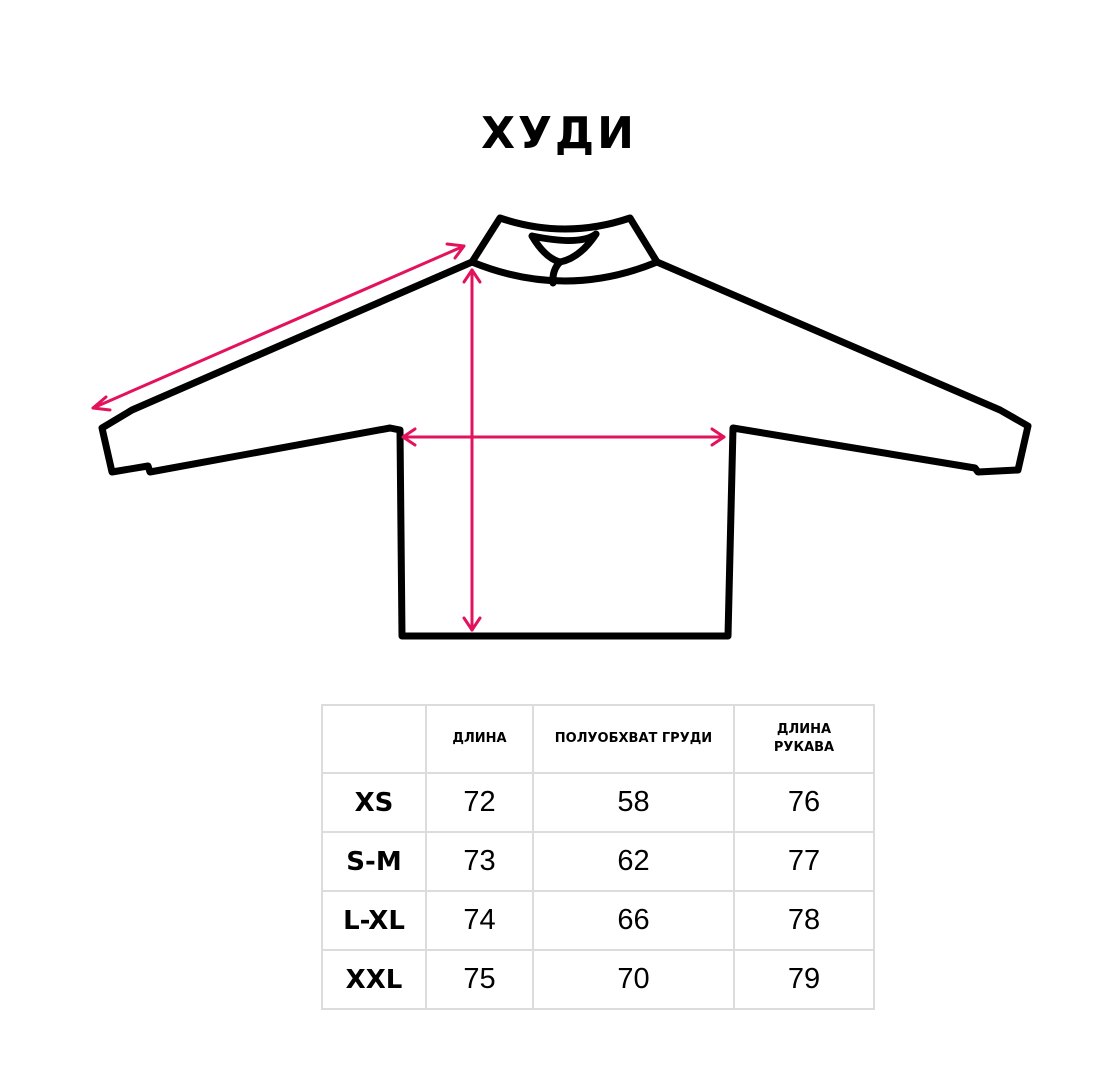 The width and height of the screenshot is (1118, 1080). I want to click on sleeve-cell: 77, so click(804, 861).